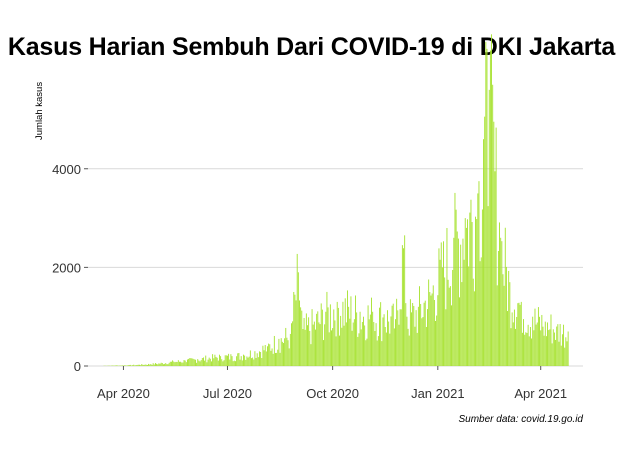  I want to click on x-tick-label: Jan 2021, so click(438, 393).